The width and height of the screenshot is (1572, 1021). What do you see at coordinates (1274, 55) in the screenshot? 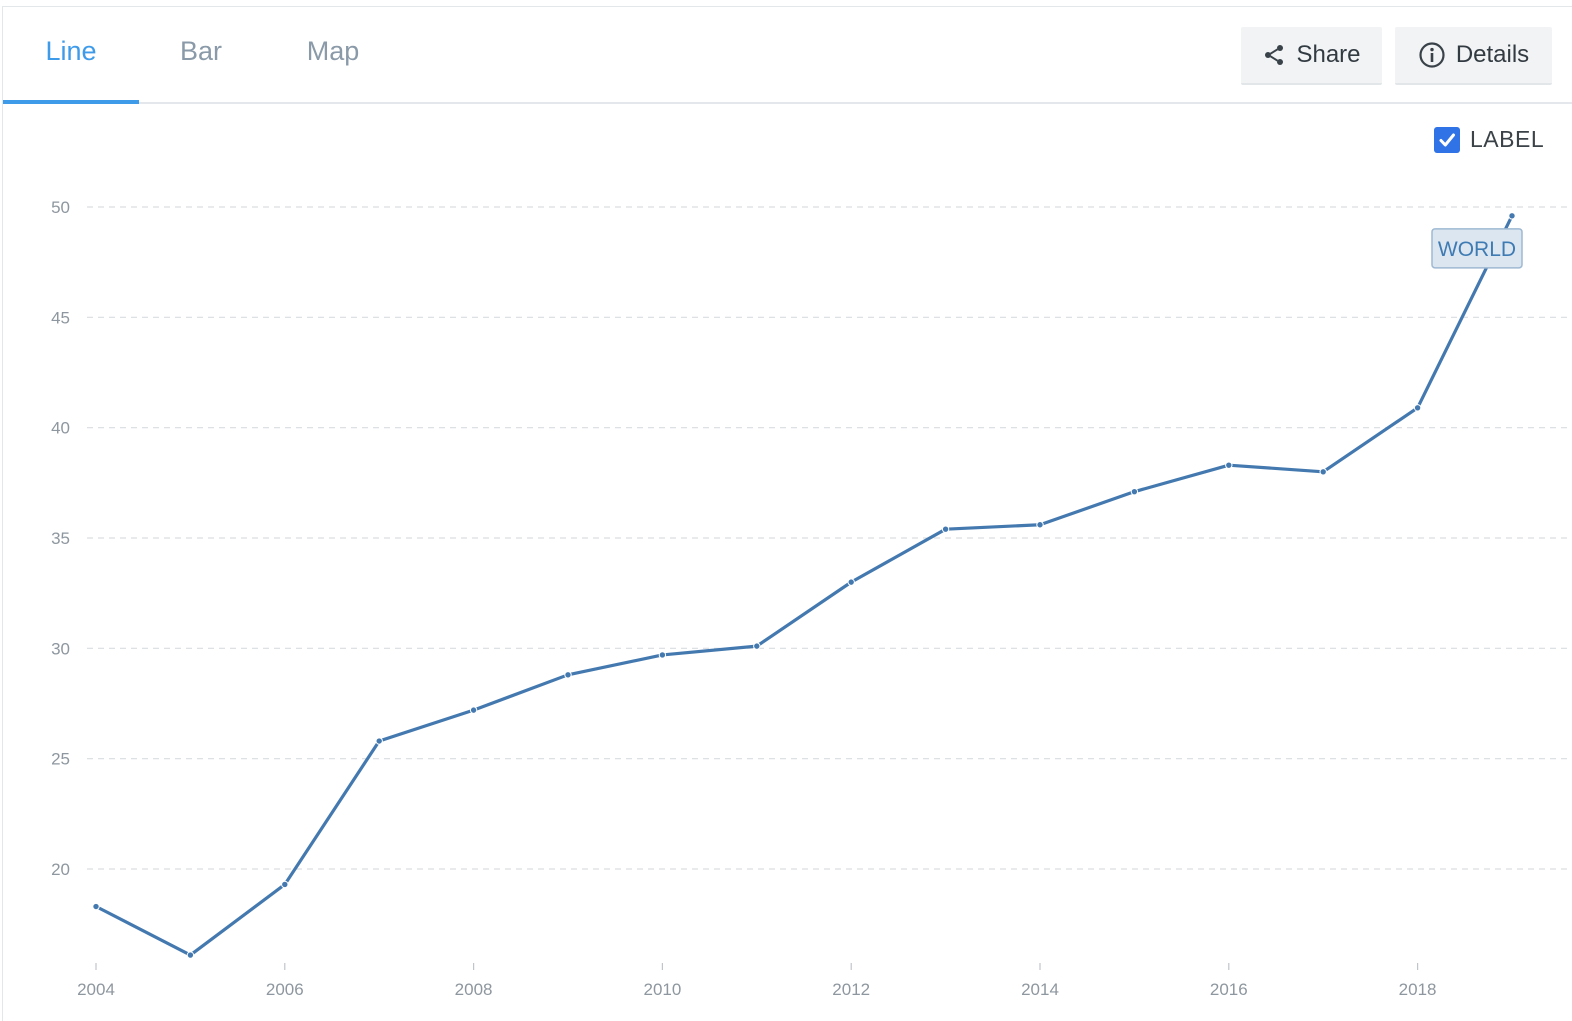
I see `share-icon` at bounding box center [1274, 55].